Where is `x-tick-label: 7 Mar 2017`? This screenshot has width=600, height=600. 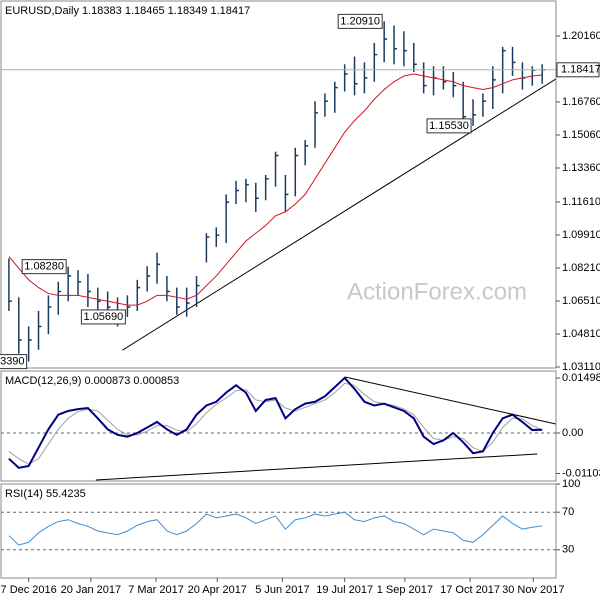 x-tick-label: 7 Mar 2017 is located at coordinates (156, 590).